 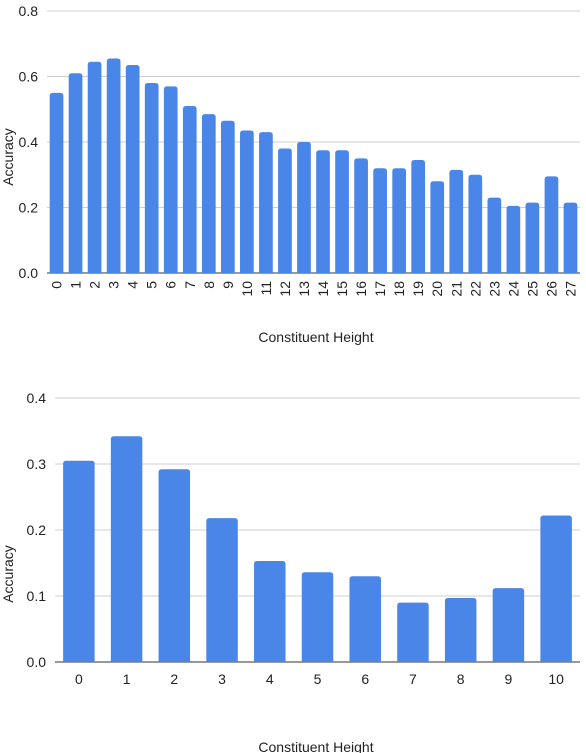 What do you see at coordinates (551, 289) in the screenshot?
I see `x-tick-label: 26` at bounding box center [551, 289].